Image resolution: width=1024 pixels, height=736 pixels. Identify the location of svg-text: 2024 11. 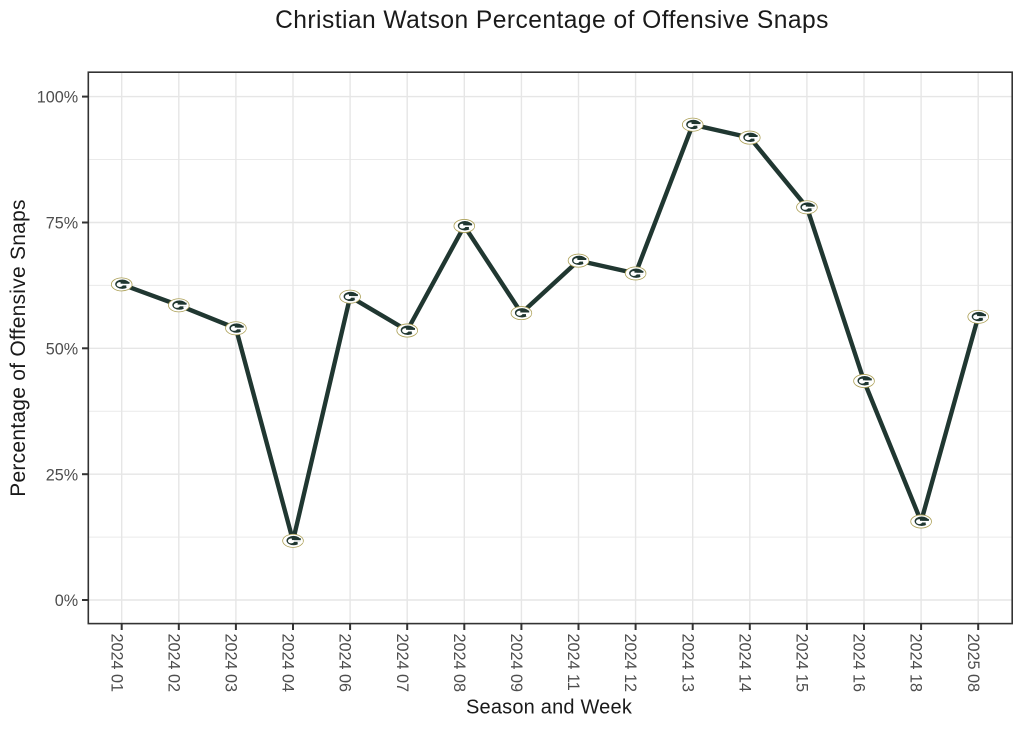
(573, 662).